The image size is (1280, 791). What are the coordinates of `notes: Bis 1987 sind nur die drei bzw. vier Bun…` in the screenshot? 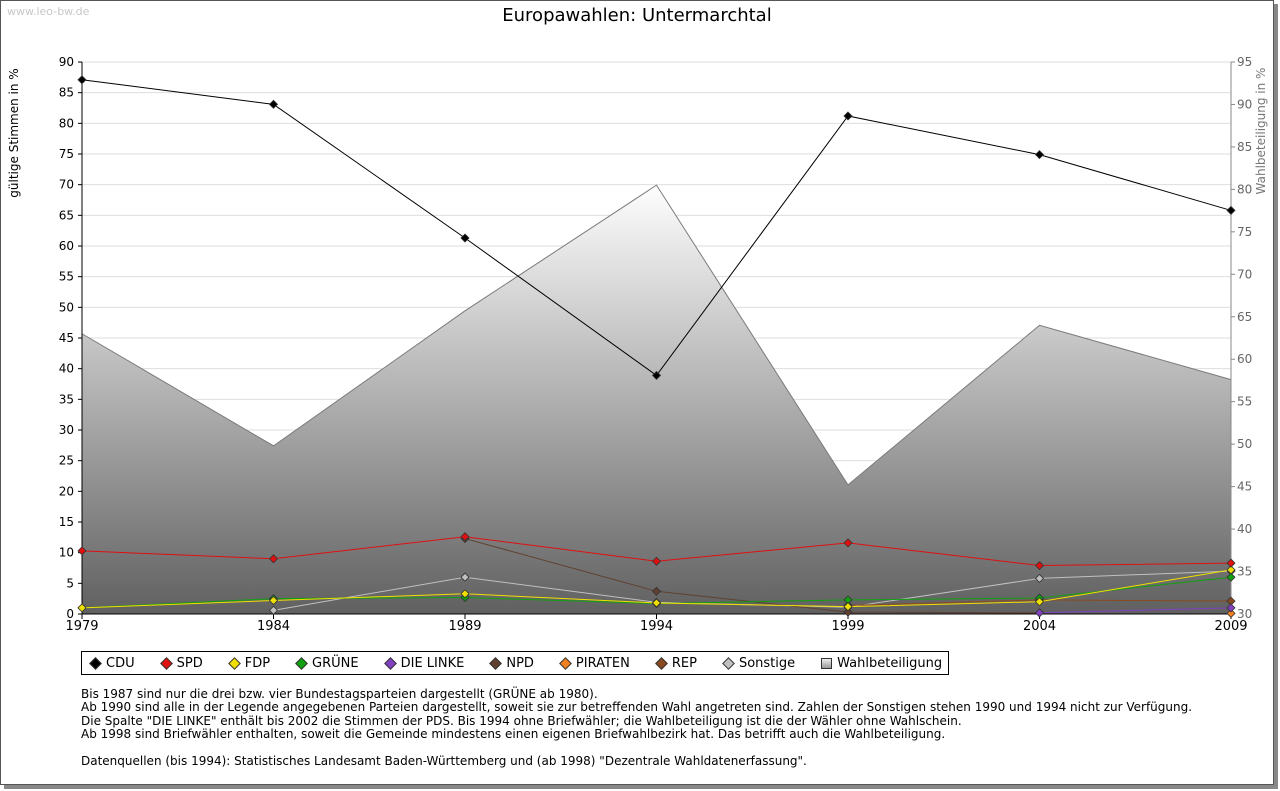 It's located at (637, 728).